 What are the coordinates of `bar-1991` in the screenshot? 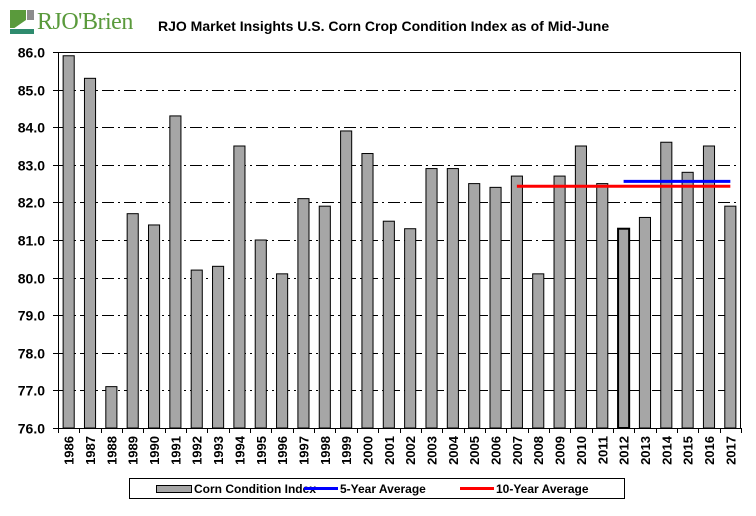 It's located at (175, 272).